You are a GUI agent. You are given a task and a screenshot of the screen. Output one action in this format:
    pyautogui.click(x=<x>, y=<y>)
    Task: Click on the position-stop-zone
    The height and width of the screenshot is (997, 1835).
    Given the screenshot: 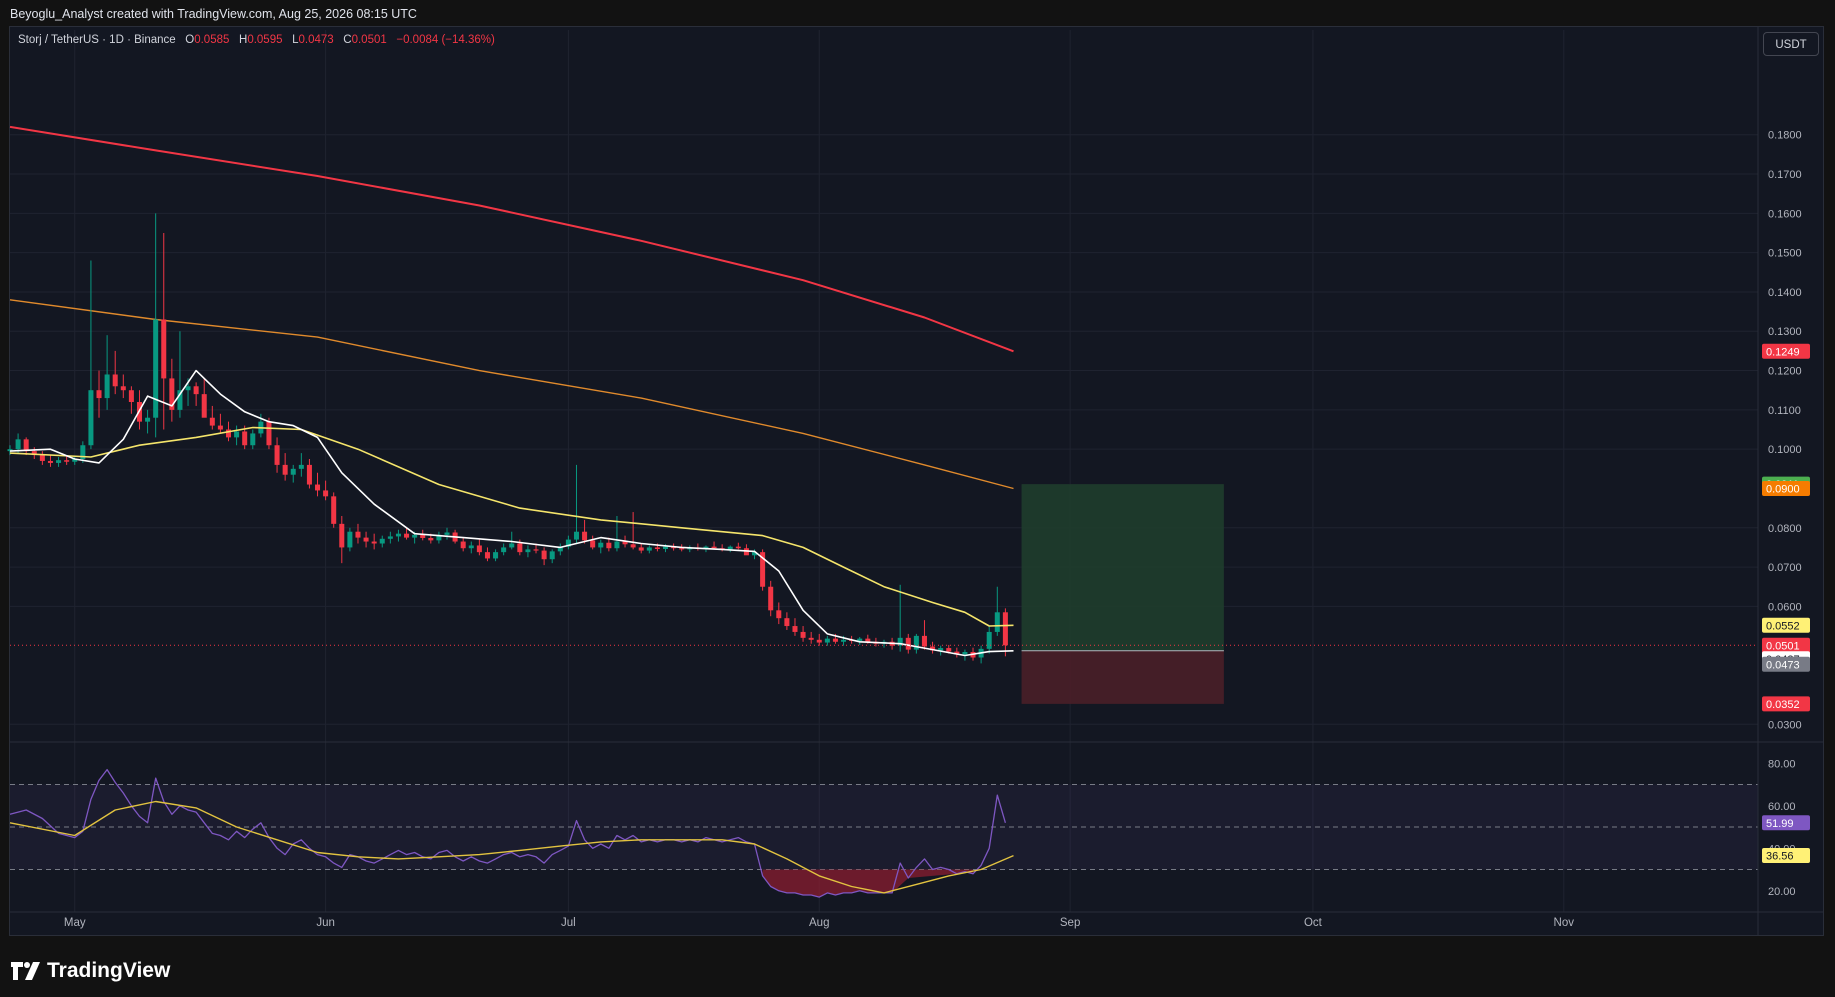 What is the action you would take?
    pyautogui.click(x=1122, y=677)
    